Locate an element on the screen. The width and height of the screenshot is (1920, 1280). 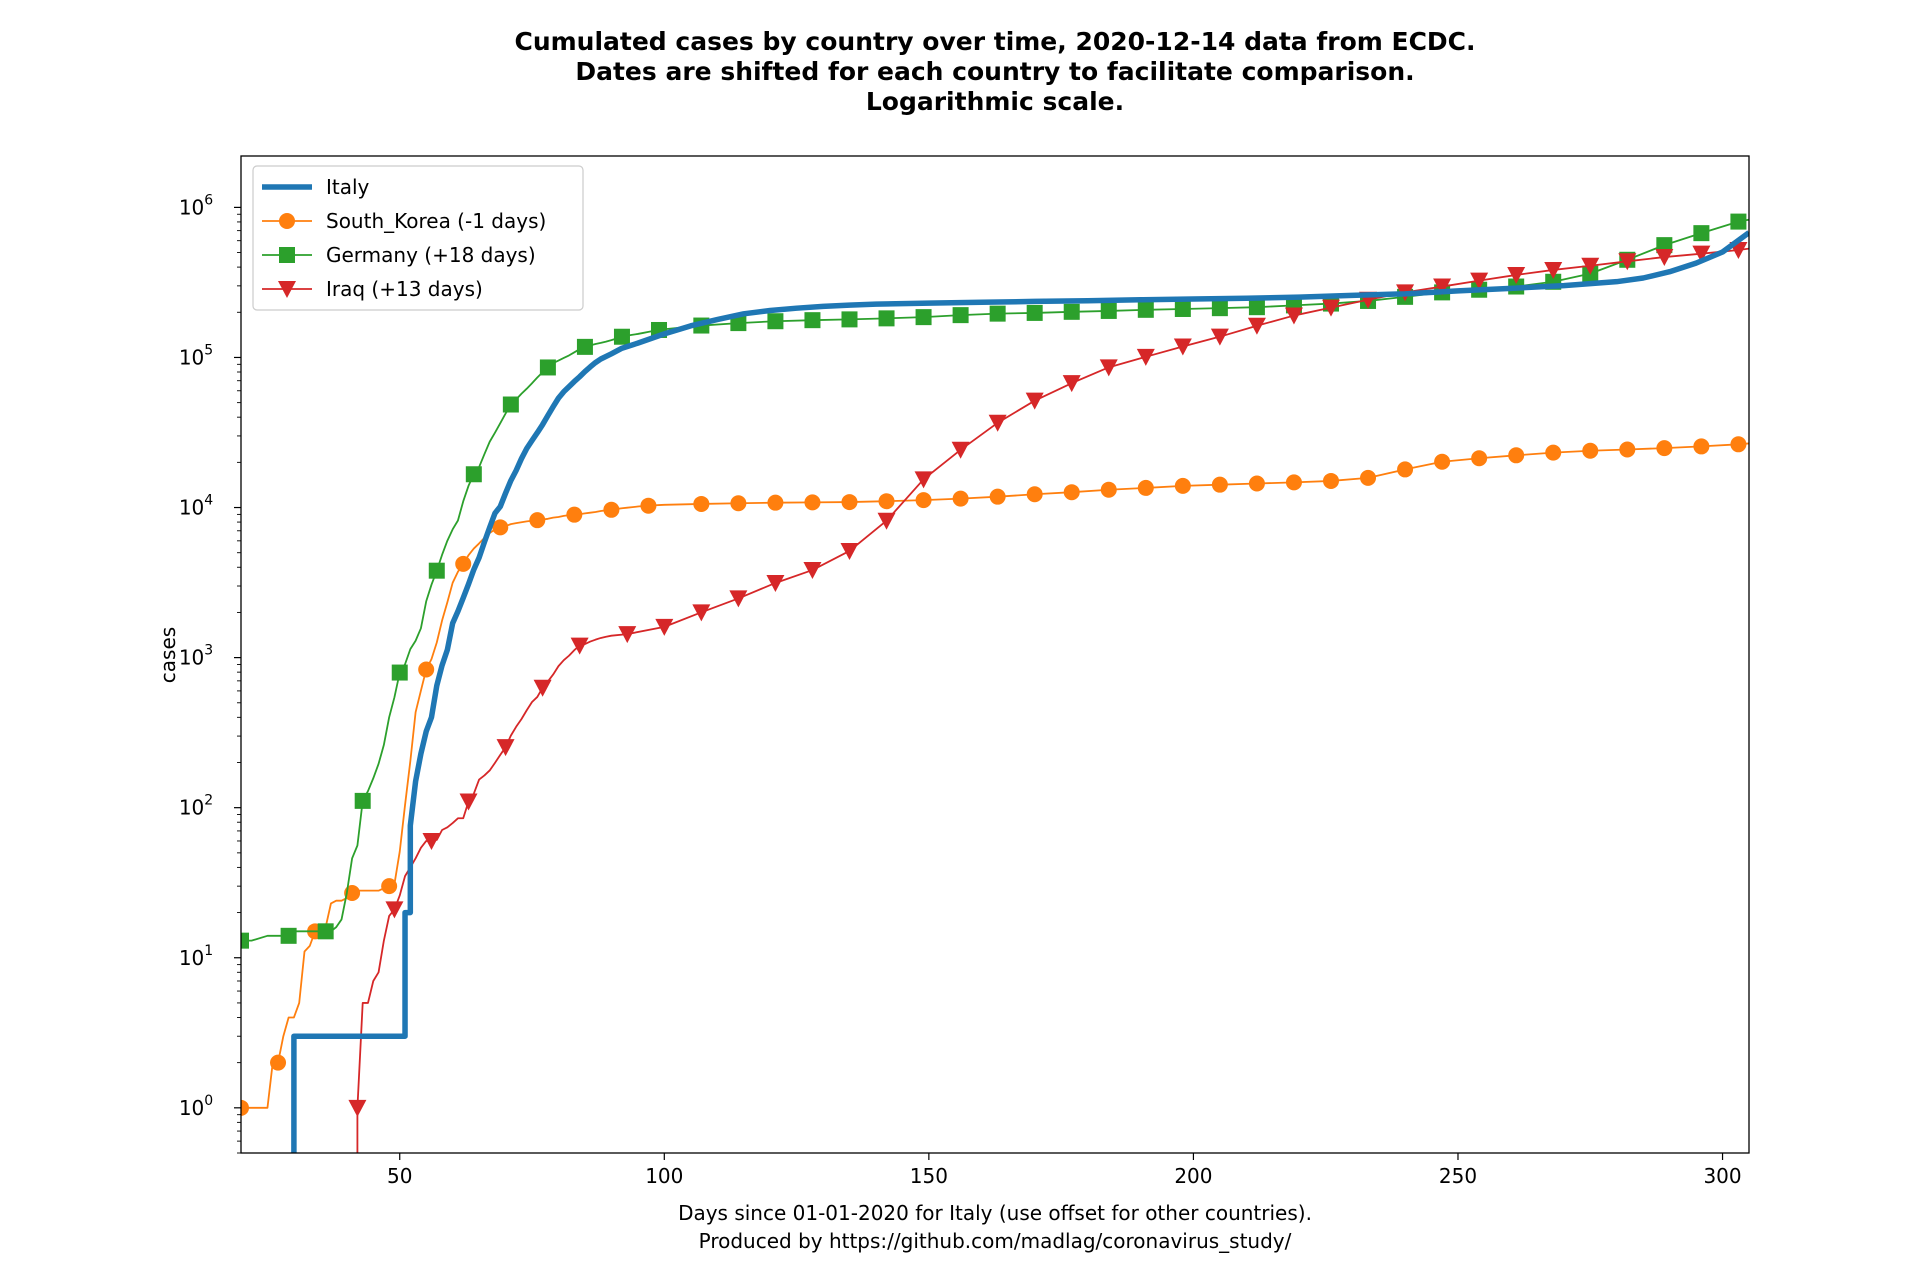
y-tick-exponent: 5 is located at coordinates (208, 350).